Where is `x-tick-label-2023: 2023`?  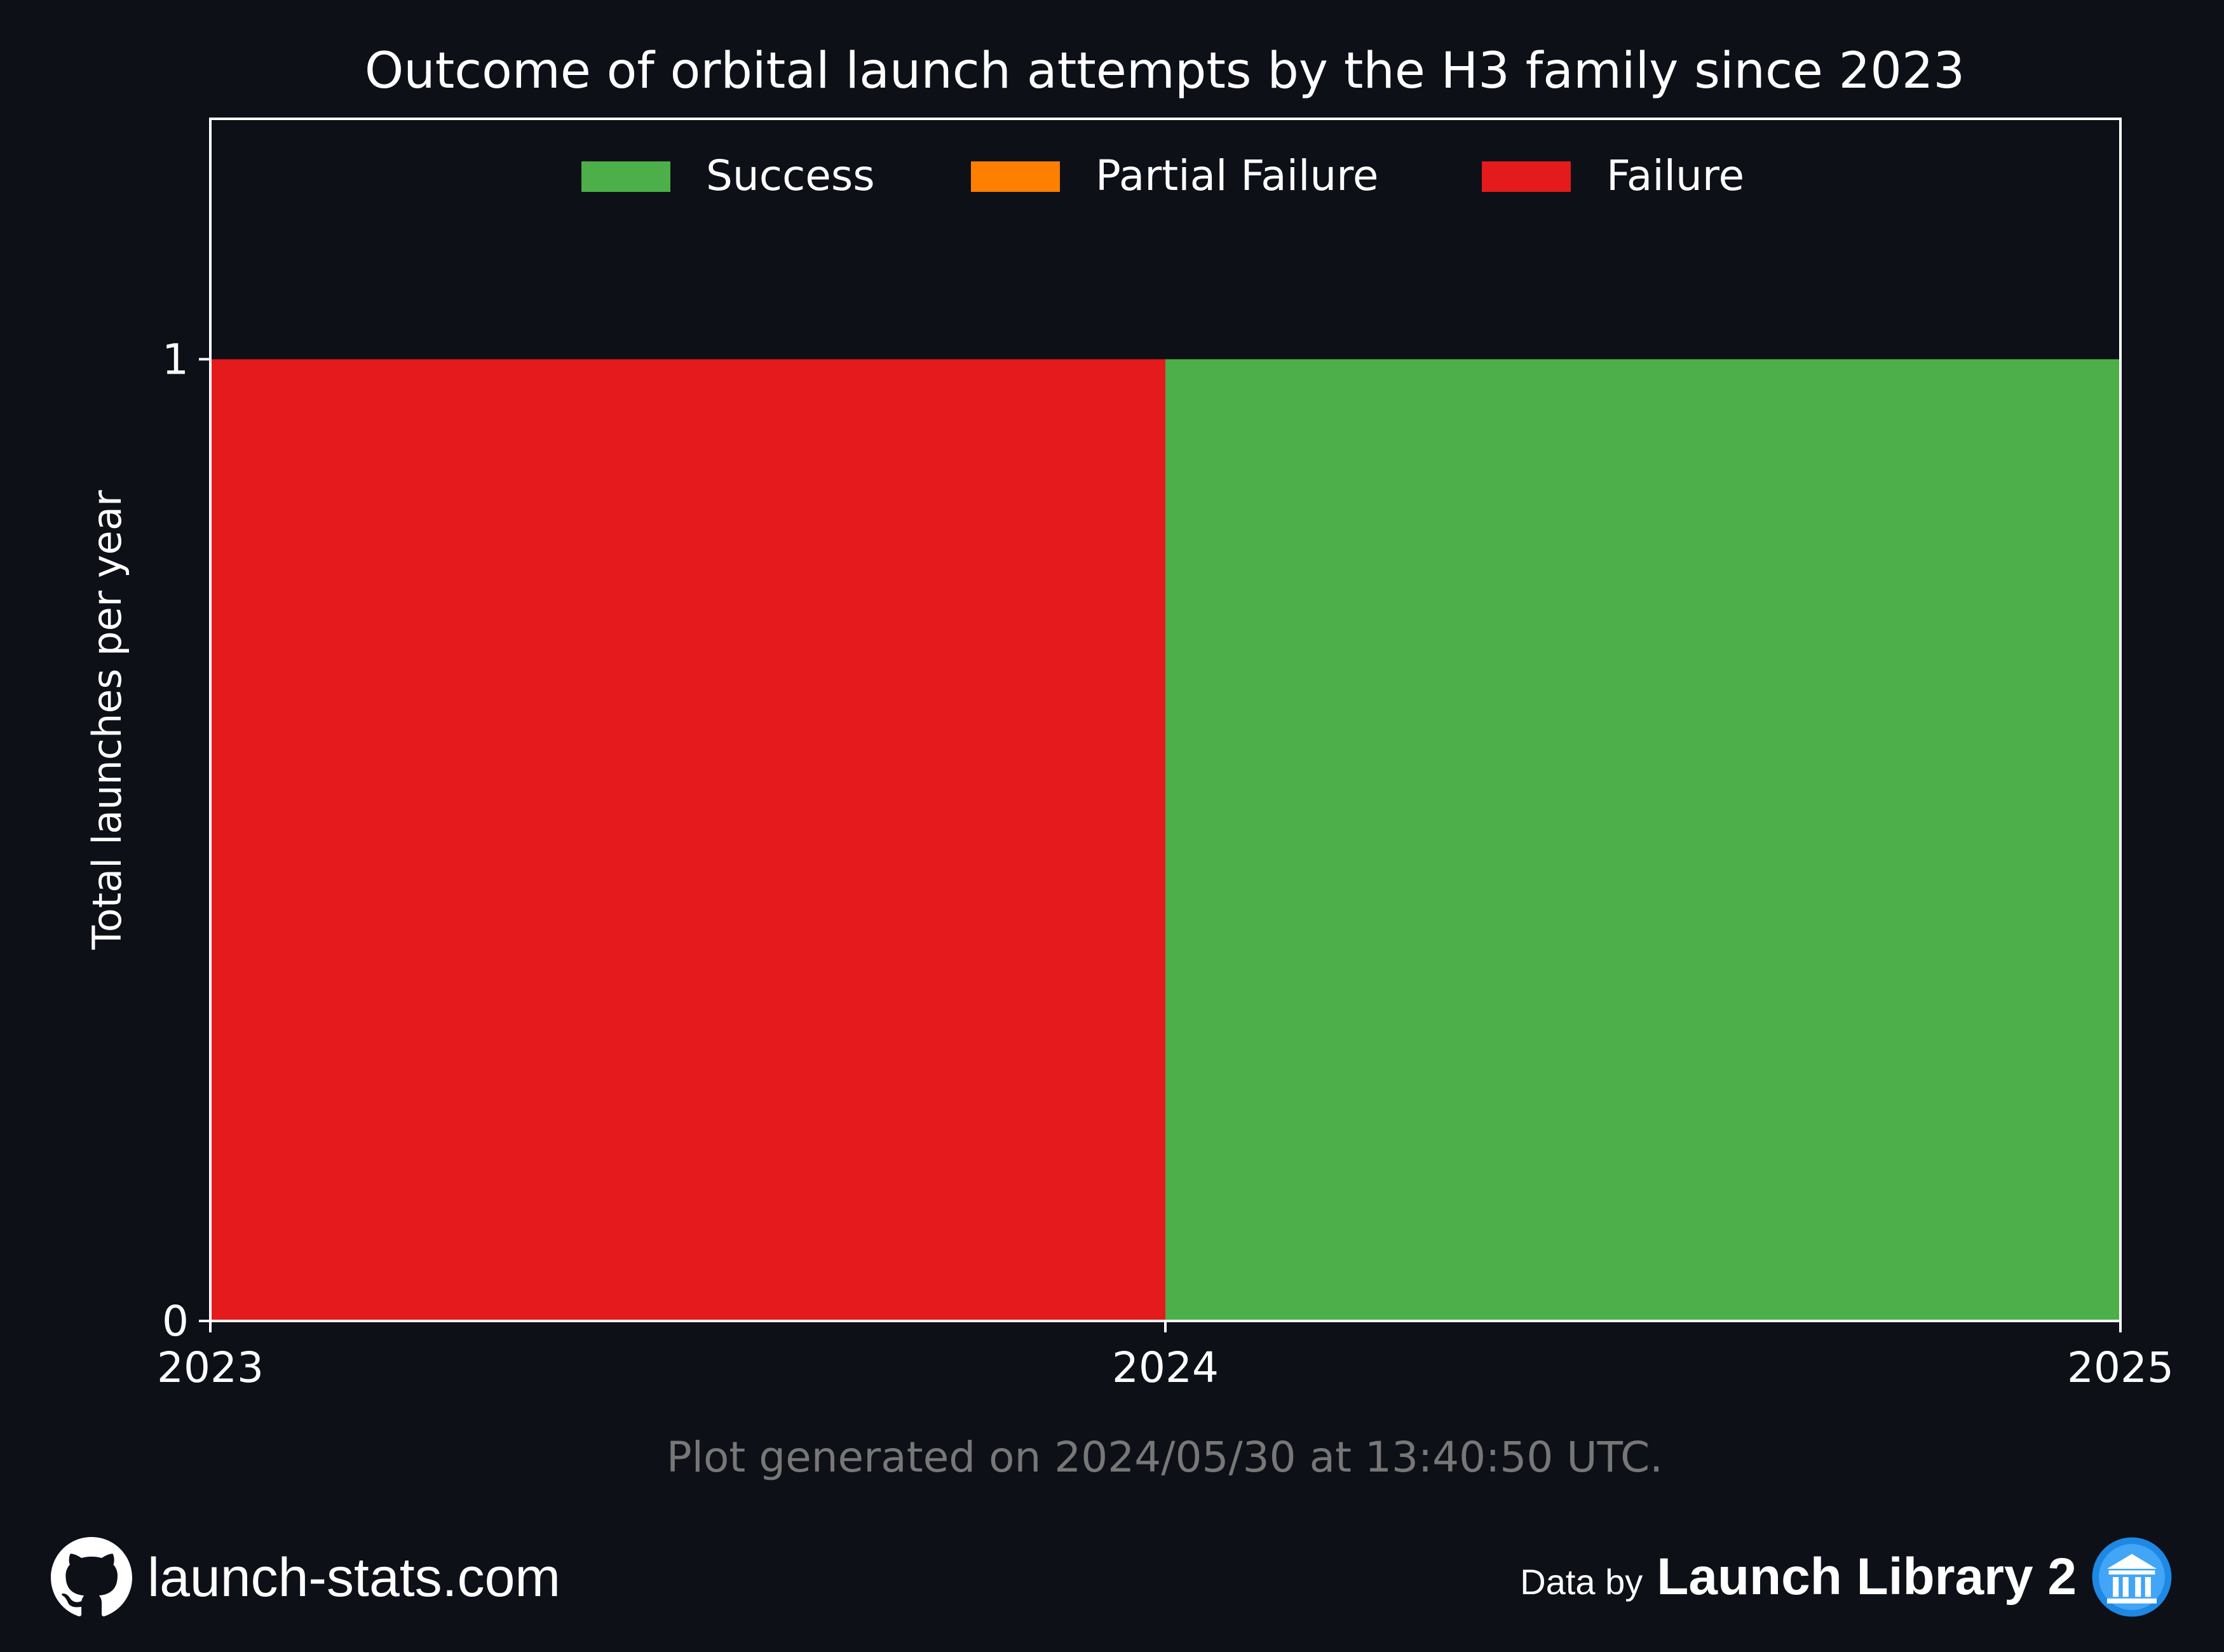 x-tick-label-2023: 2023 is located at coordinates (210, 1368).